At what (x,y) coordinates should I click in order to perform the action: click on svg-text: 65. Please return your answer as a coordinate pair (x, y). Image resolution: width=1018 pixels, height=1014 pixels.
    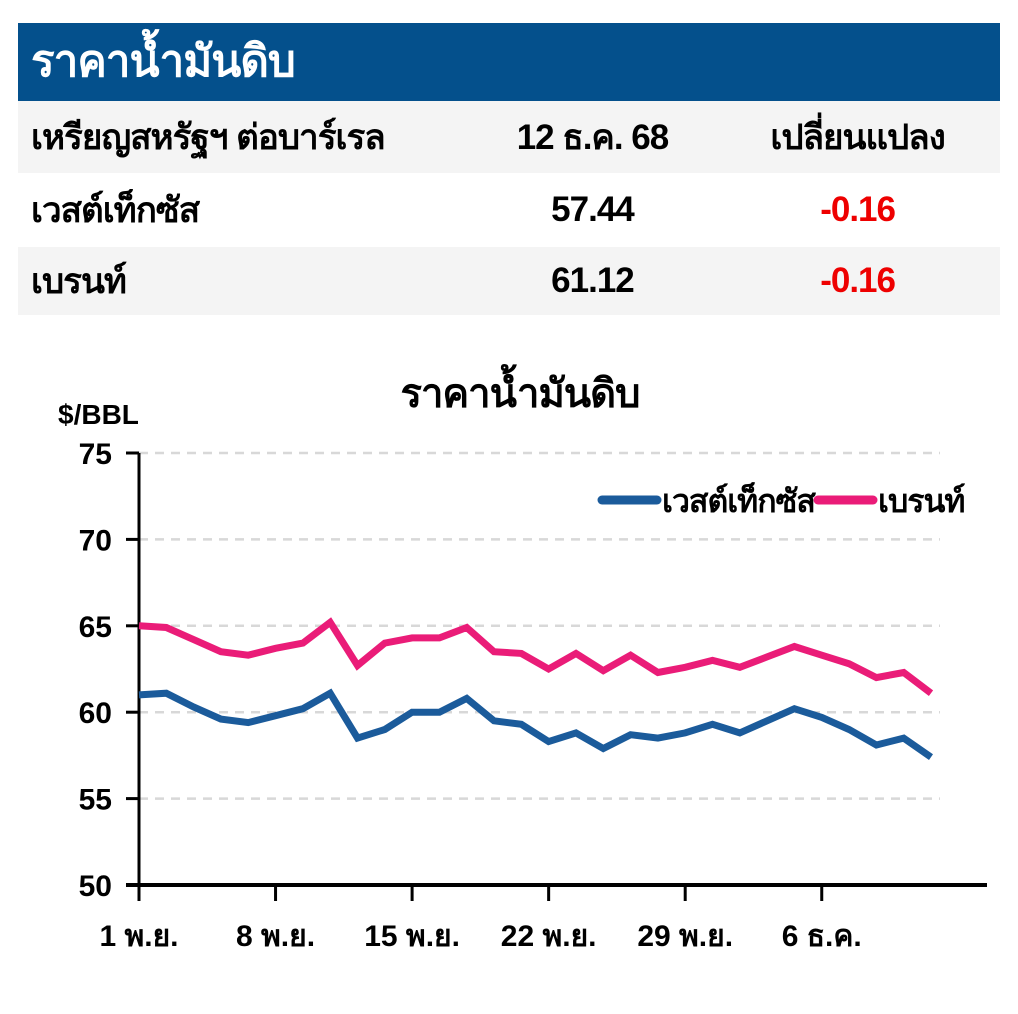
    Looking at the image, I should click on (95, 627).